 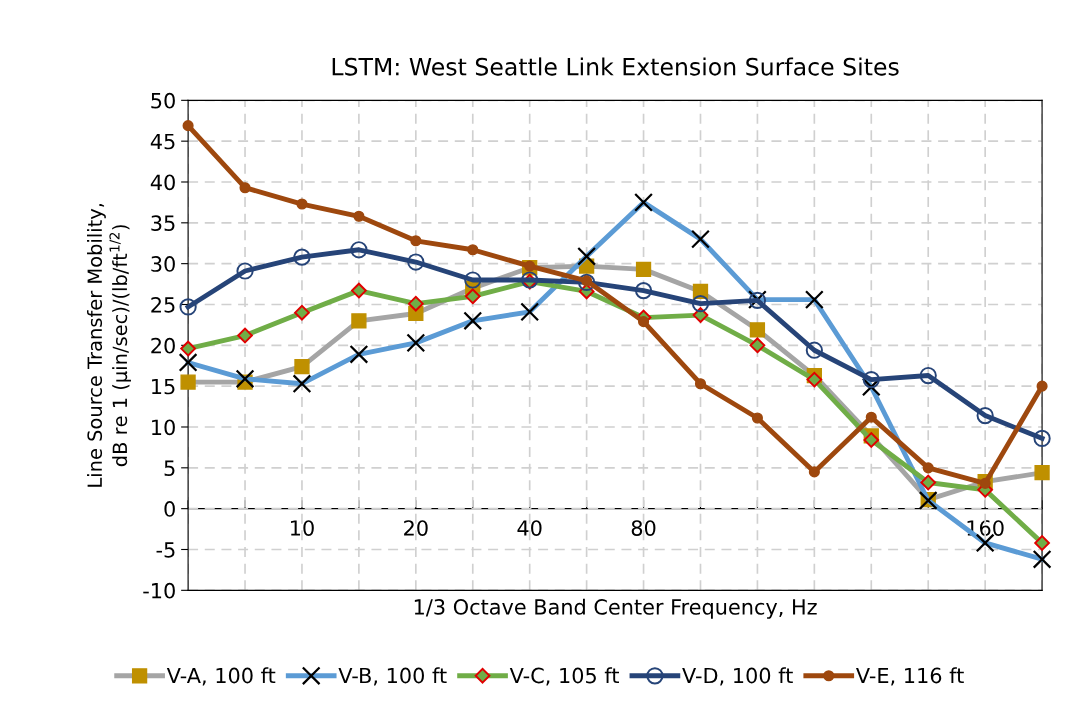 What do you see at coordinates (221, 676) in the screenshot?
I see `legend-label: V-A, 100 ft` at bounding box center [221, 676].